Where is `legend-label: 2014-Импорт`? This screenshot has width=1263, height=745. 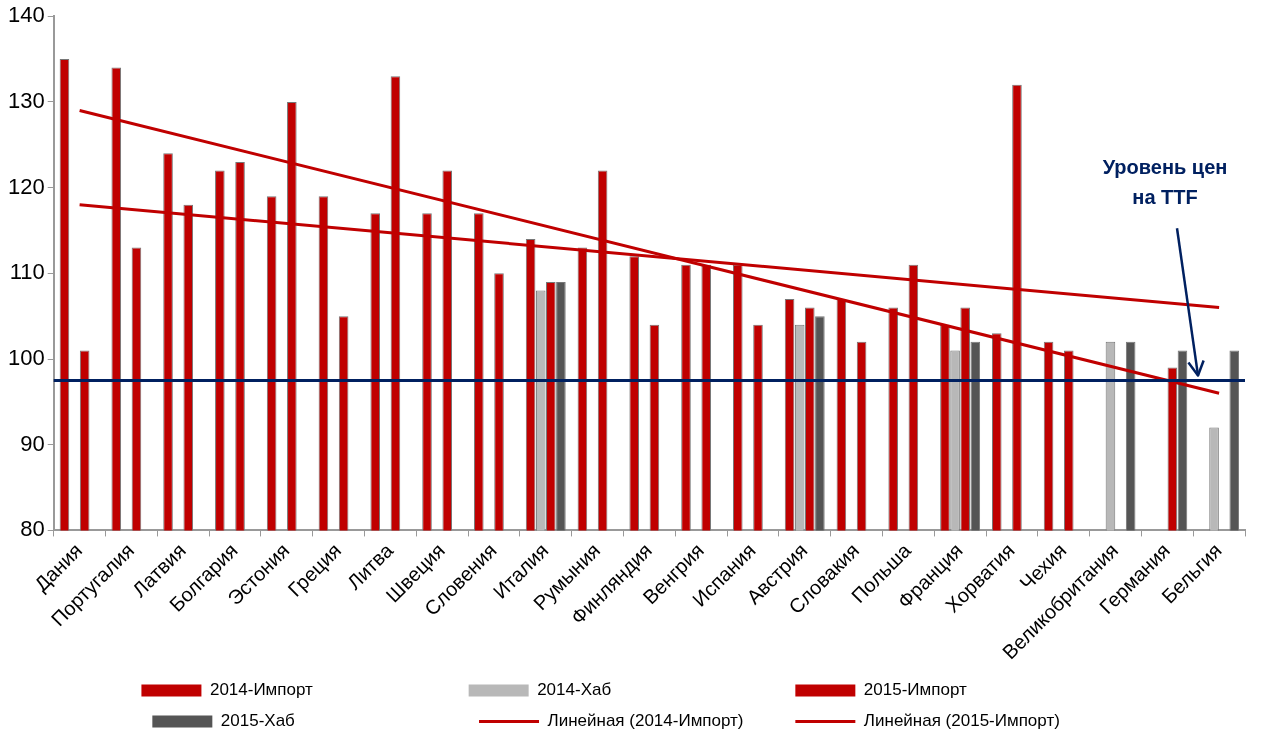
legend-label: 2014-Импорт is located at coordinates (332, 690).